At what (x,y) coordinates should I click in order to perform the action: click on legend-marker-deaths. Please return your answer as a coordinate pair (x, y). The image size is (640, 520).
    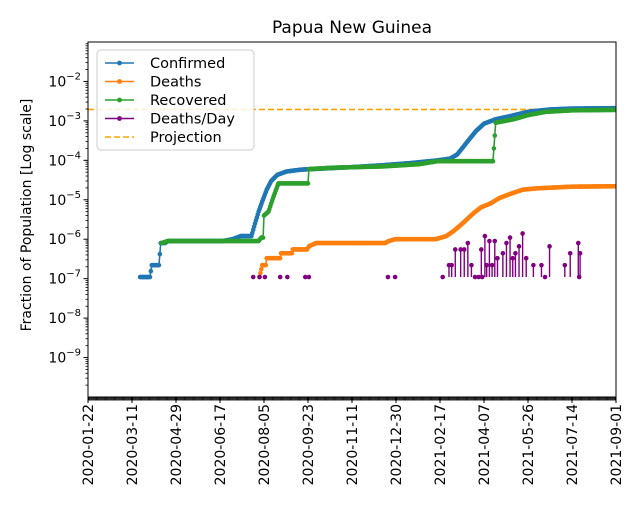
    Looking at the image, I should click on (119, 81).